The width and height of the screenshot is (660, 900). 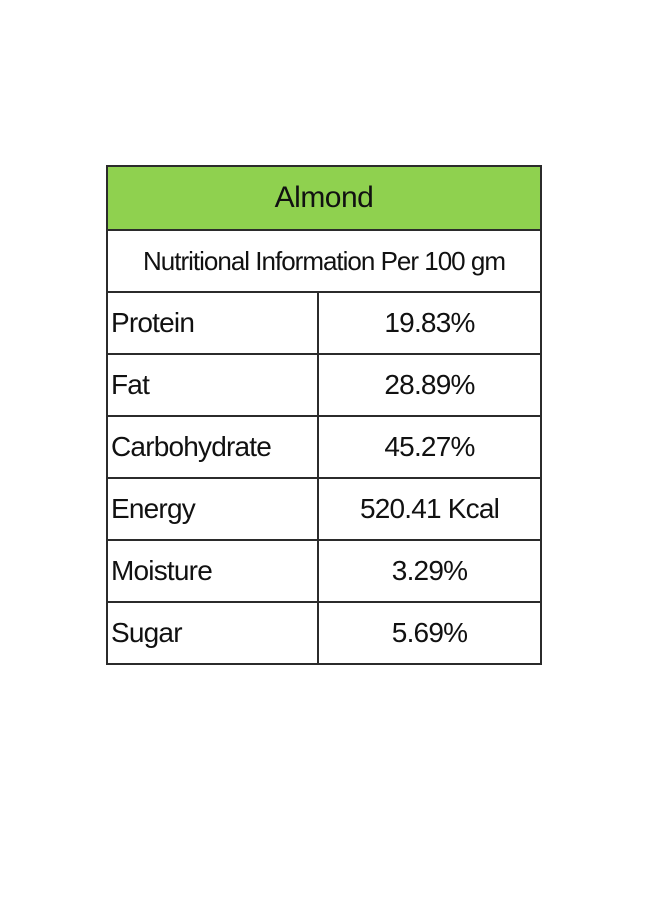 I want to click on table-row-fat: Fat 28.89%, so click(x=324, y=385).